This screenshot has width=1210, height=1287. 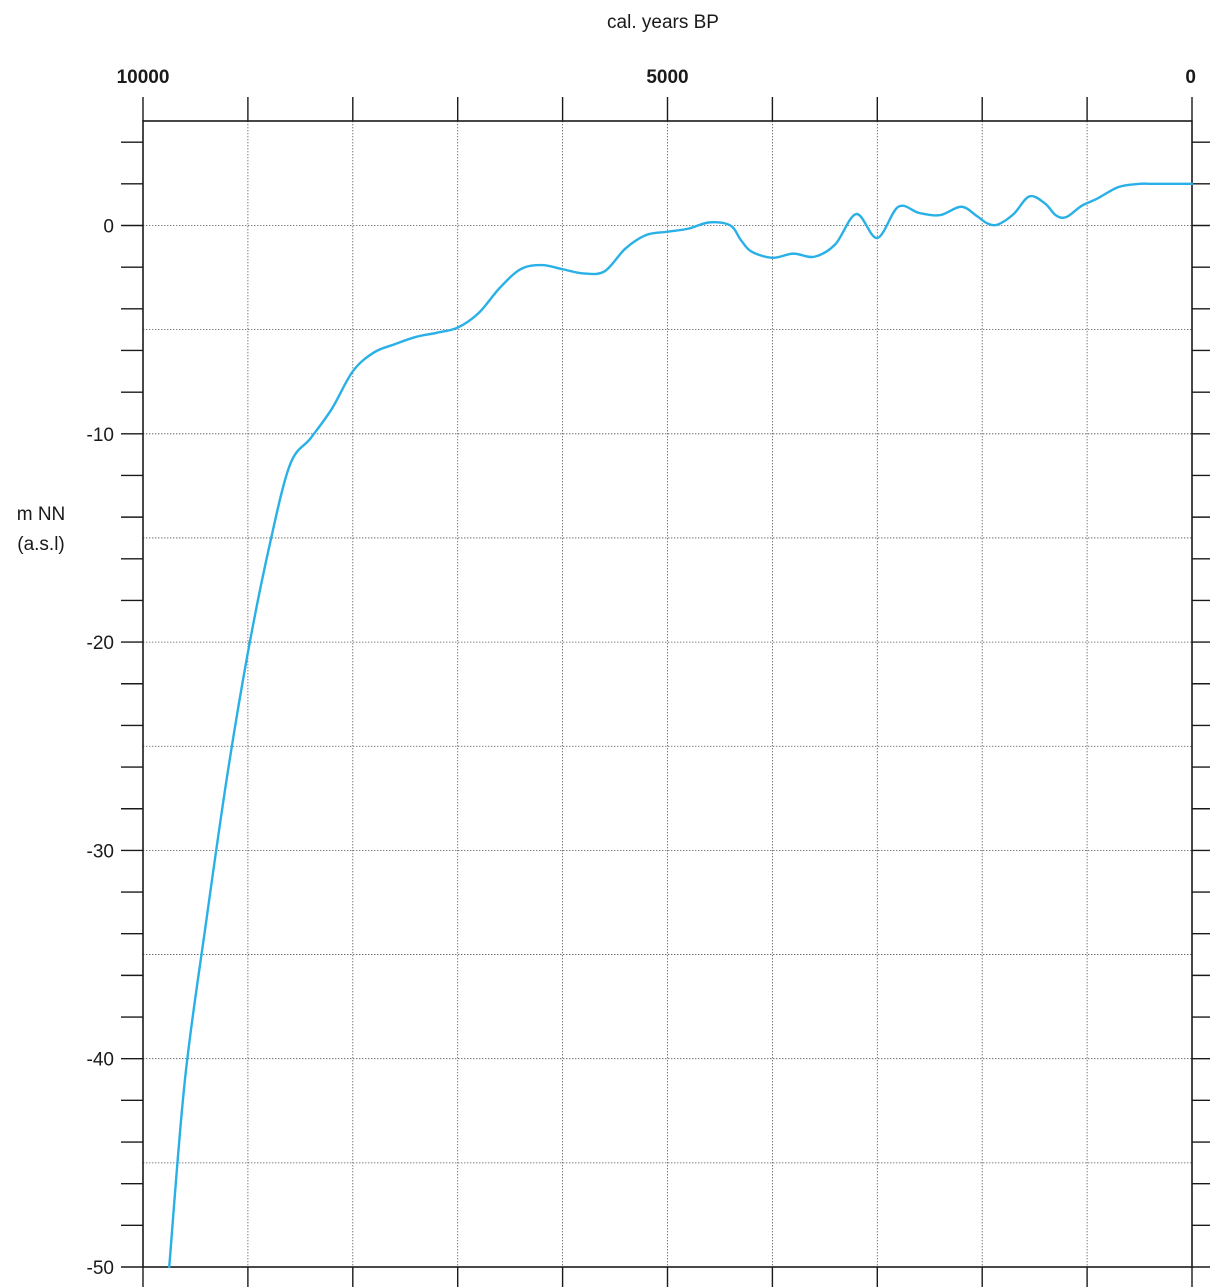 What do you see at coordinates (100, 1268) in the screenshot?
I see `y-tick-label: -50` at bounding box center [100, 1268].